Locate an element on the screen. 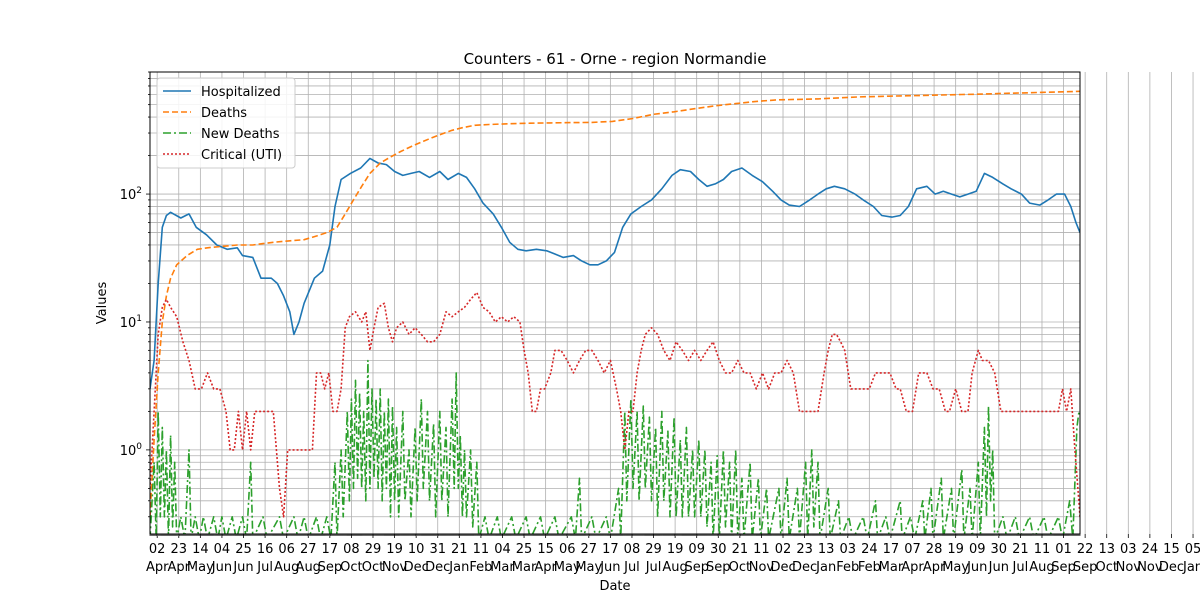  x-tick-day: 31 is located at coordinates (437, 549).